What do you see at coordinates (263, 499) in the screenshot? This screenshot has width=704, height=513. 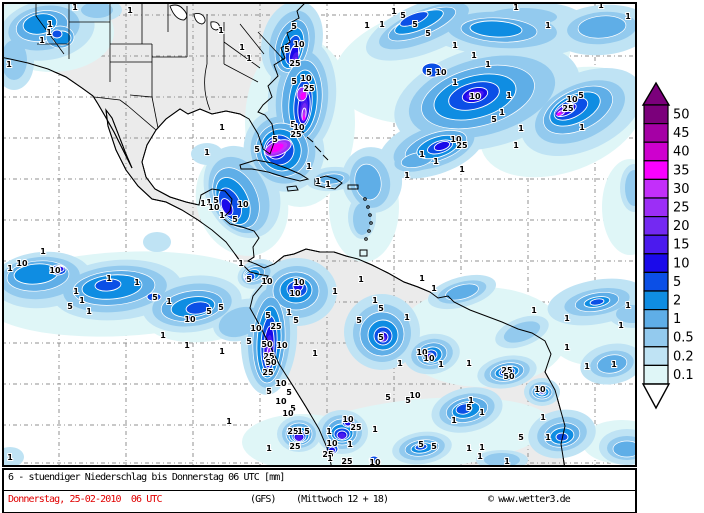 I see `model-name: (GFS)` at bounding box center [263, 499].